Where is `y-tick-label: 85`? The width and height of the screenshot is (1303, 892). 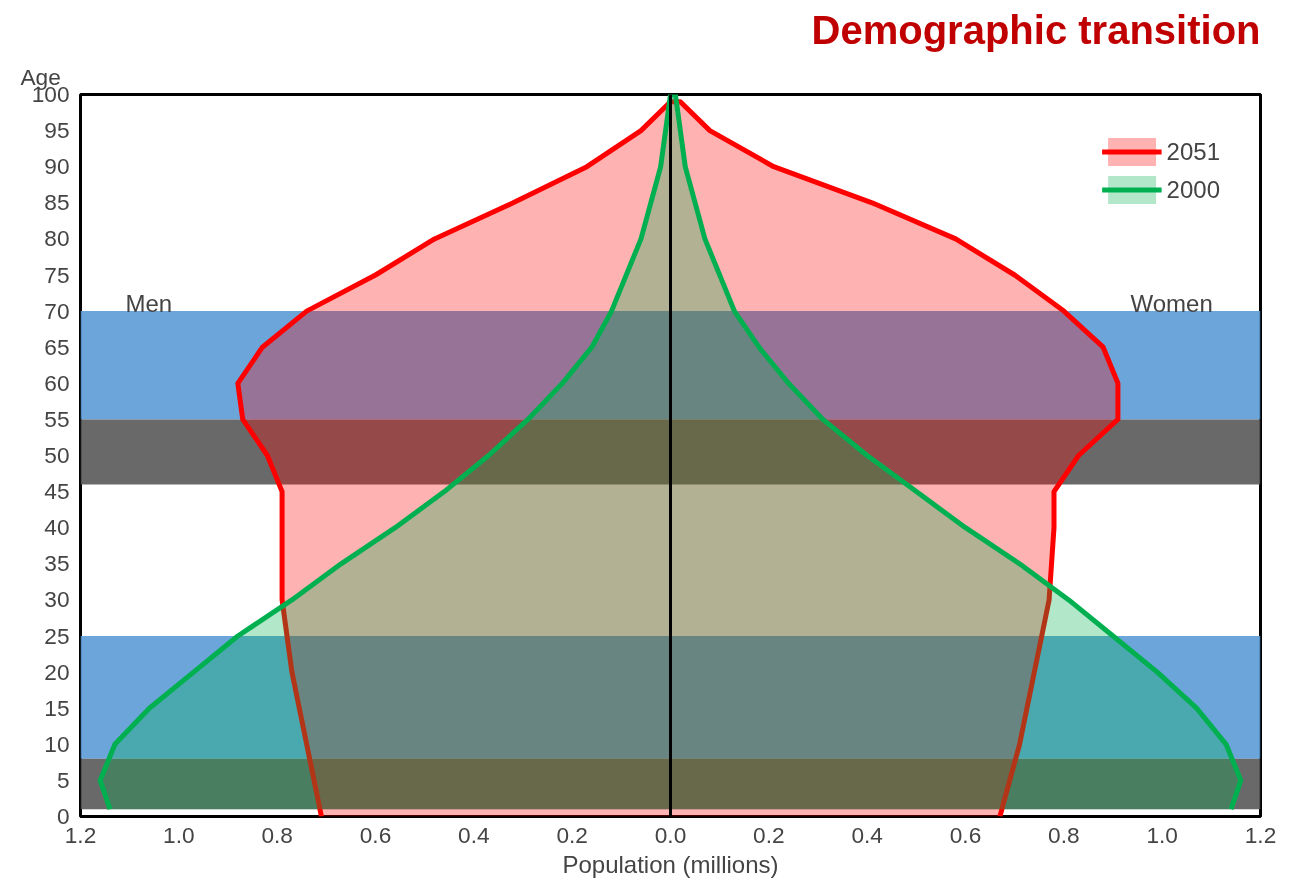
y-tick-label: 85 is located at coordinates (57, 202).